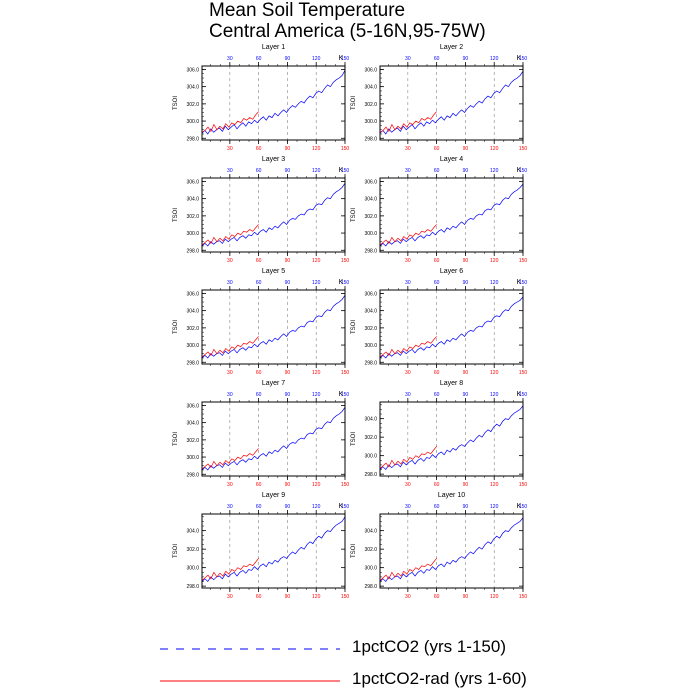 The image size is (700, 700). I want to click on panel-title: Layer 3, so click(273, 159).